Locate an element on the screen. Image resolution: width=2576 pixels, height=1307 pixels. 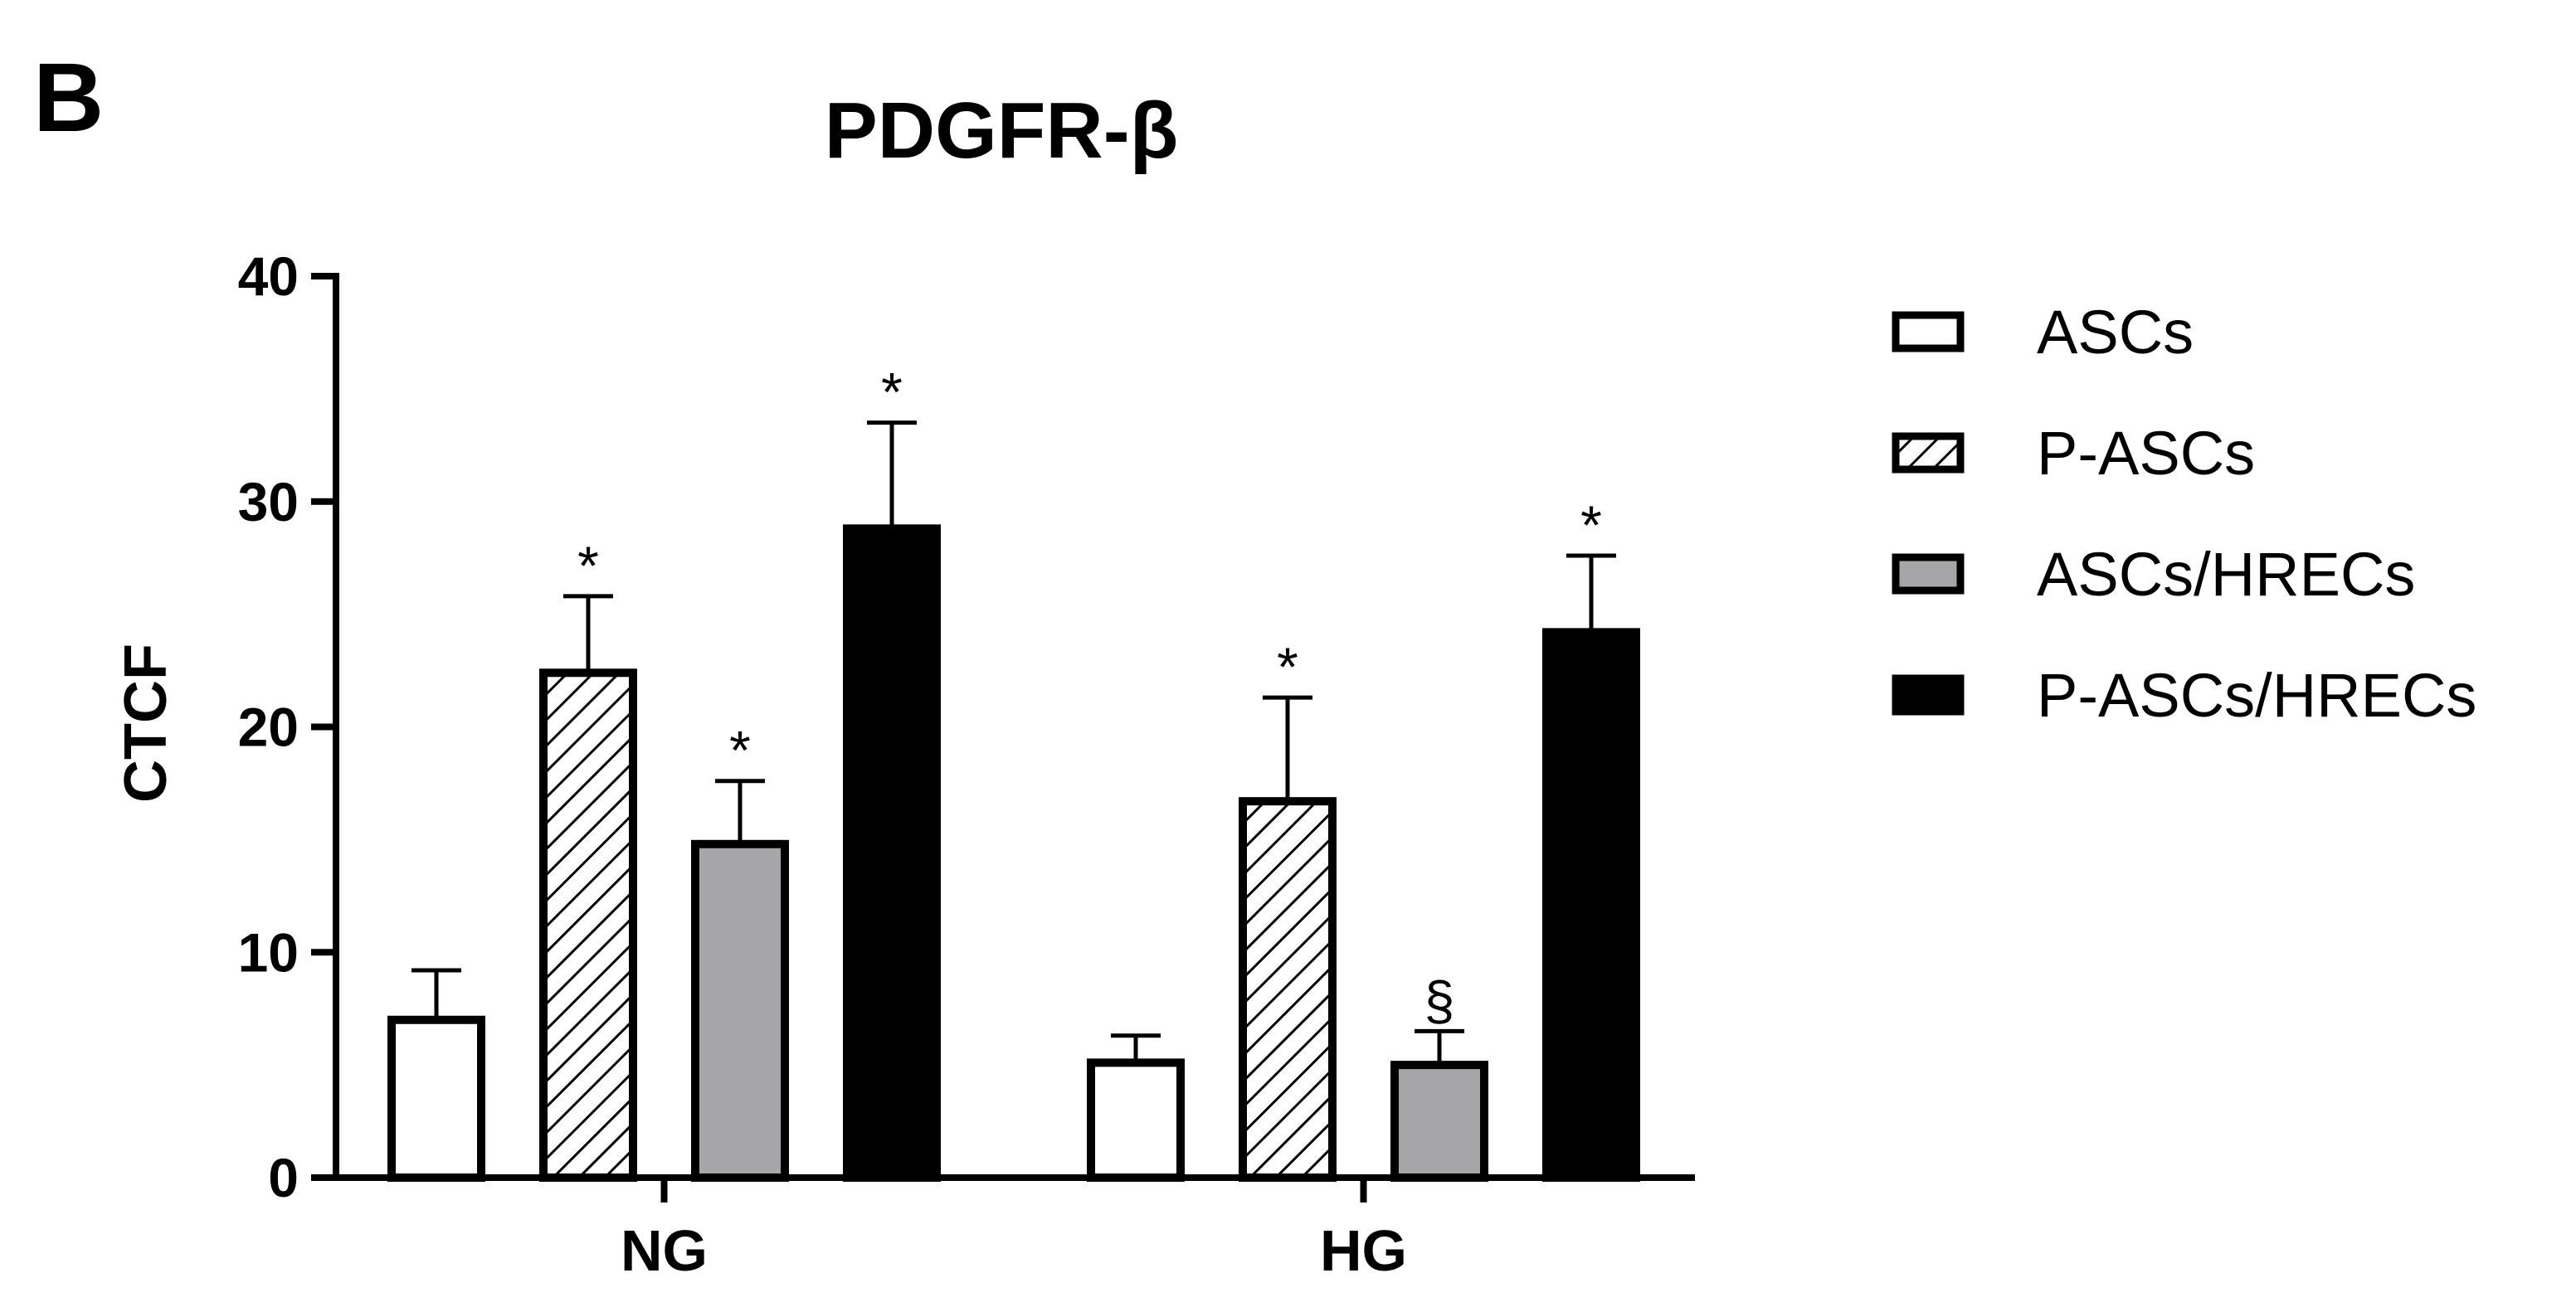
legend-label: ASCs is located at coordinates (2115, 332).